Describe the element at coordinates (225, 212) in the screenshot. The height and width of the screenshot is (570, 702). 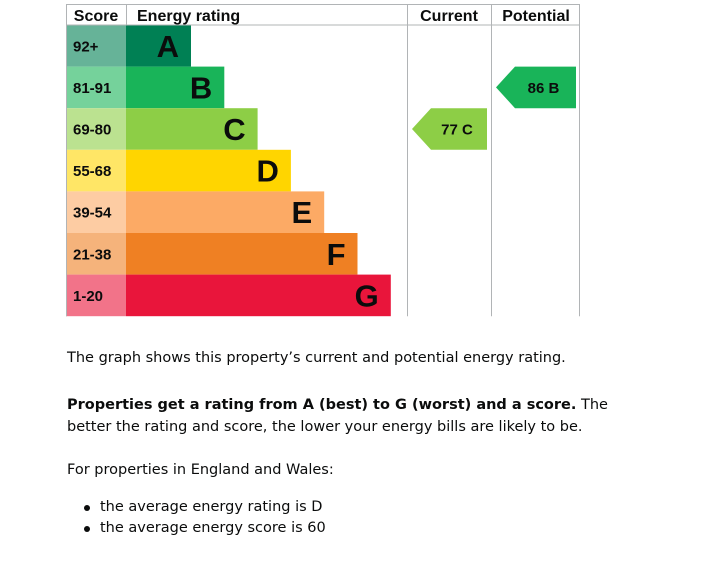
I see `band-bar-e` at that location.